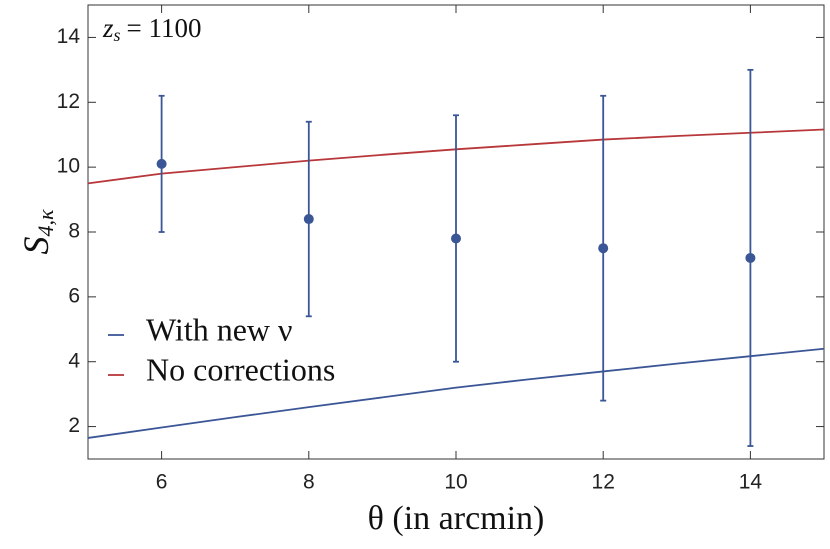 The height and width of the screenshot is (549, 830). What do you see at coordinates (69, 36) in the screenshot?
I see `y-tick-label: 14` at bounding box center [69, 36].